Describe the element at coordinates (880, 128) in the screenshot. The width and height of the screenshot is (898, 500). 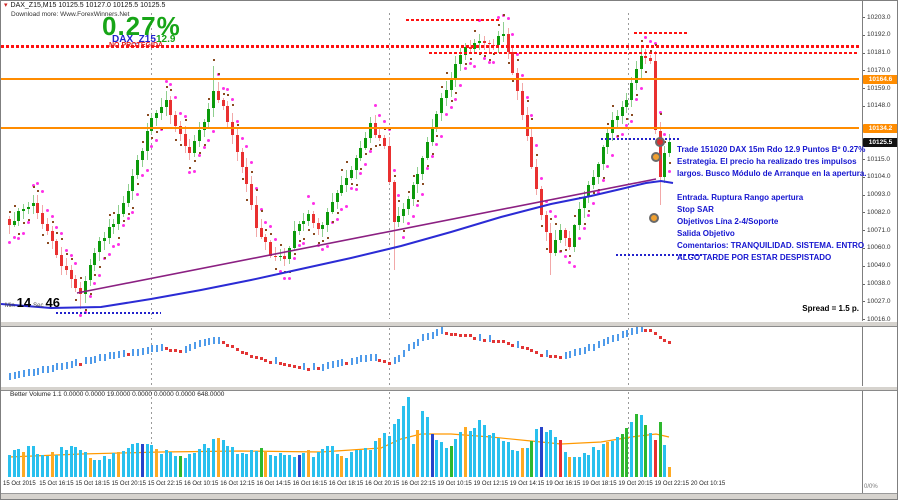
I see `price-badge: 10134.2` at that location.